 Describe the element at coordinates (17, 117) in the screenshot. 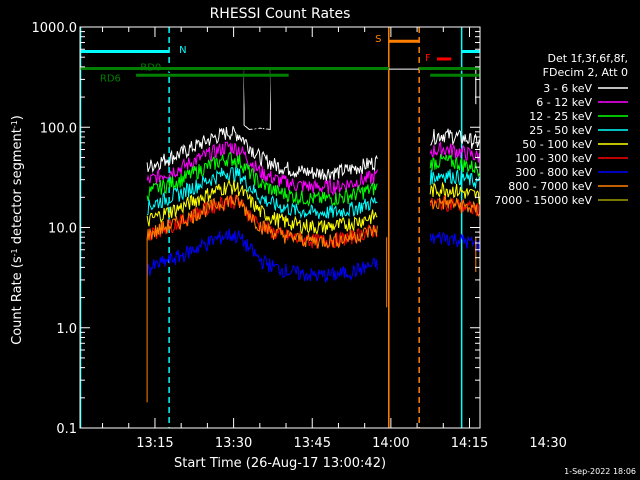

I see `y-axis-title-part: )` at that location.